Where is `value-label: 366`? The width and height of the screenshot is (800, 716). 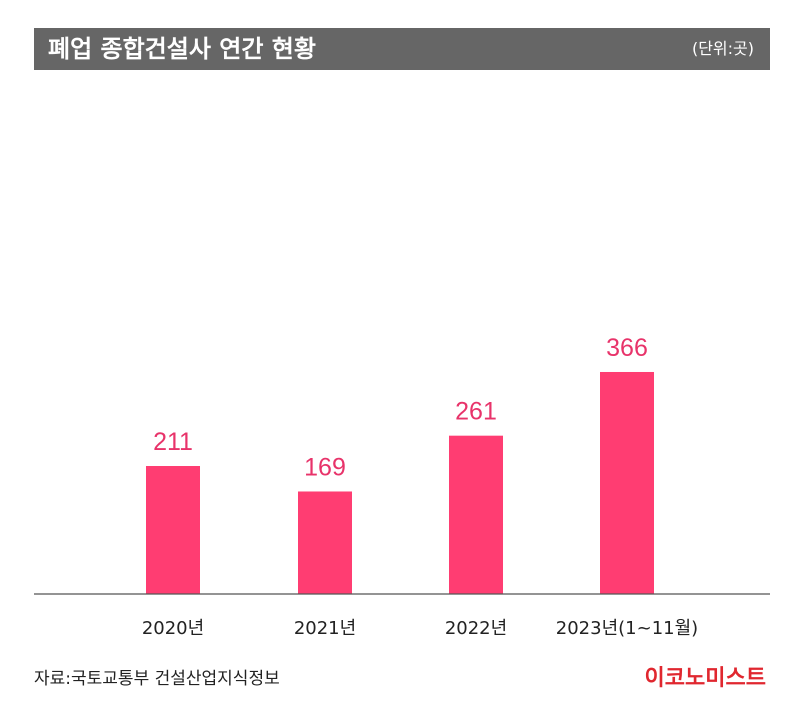 value-label: 366 is located at coordinates (627, 348).